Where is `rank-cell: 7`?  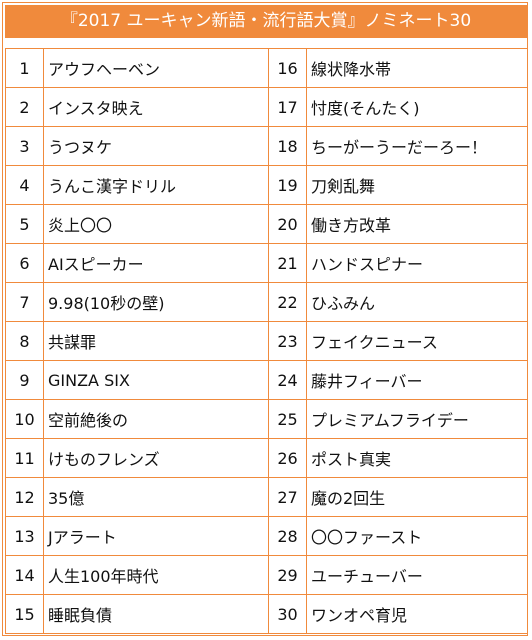 rank-cell: 7 is located at coordinates (24, 302).